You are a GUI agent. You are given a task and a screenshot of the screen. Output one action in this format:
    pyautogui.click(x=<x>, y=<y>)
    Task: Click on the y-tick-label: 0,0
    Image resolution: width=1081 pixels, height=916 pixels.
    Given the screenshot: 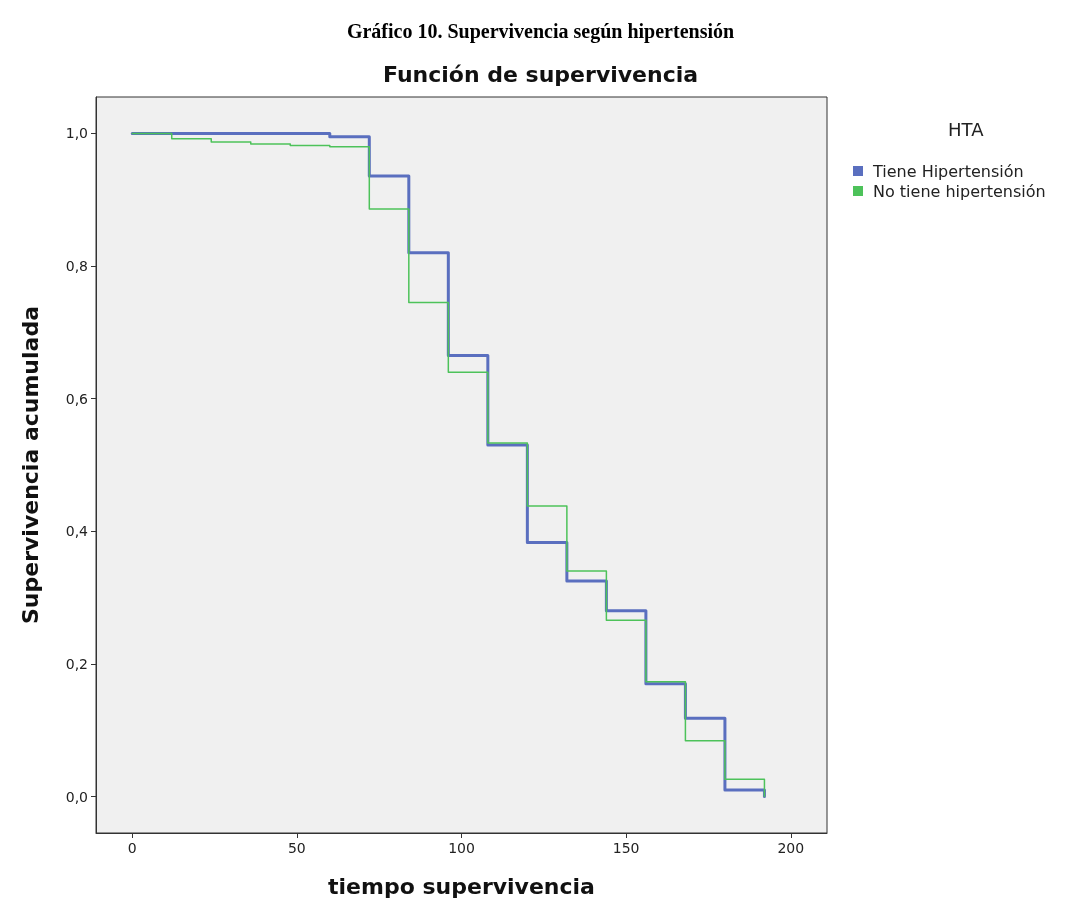 What is the action you would take?
    pyautogui.click(x=76, y=796)
    